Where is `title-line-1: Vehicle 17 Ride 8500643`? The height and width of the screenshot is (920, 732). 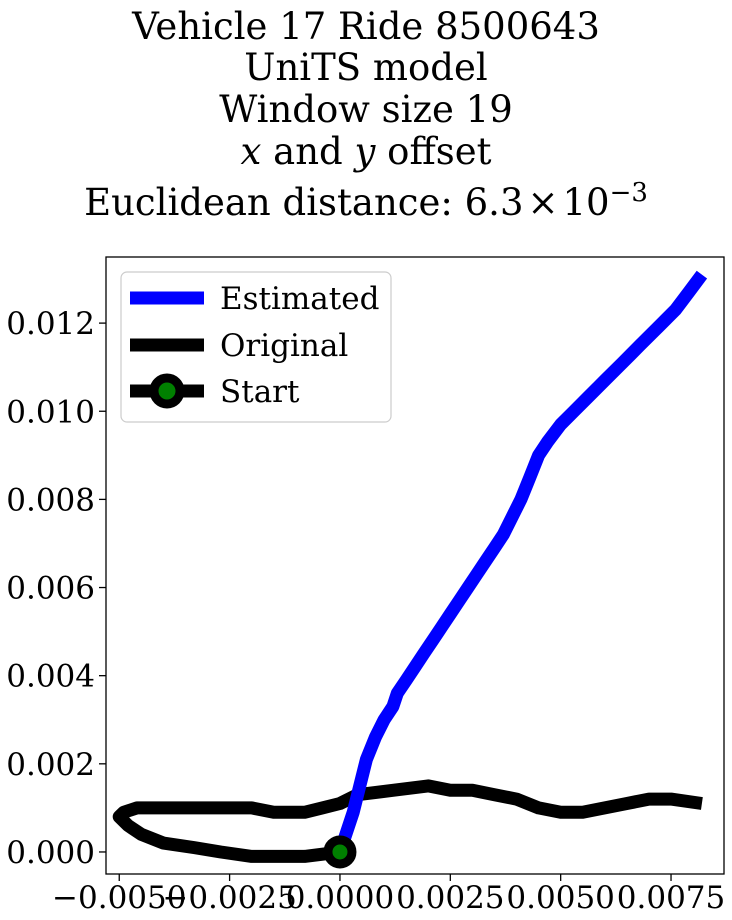 title-line-1: Vehicle 17 Ride 8500643 is located at coordinates (366, 26).